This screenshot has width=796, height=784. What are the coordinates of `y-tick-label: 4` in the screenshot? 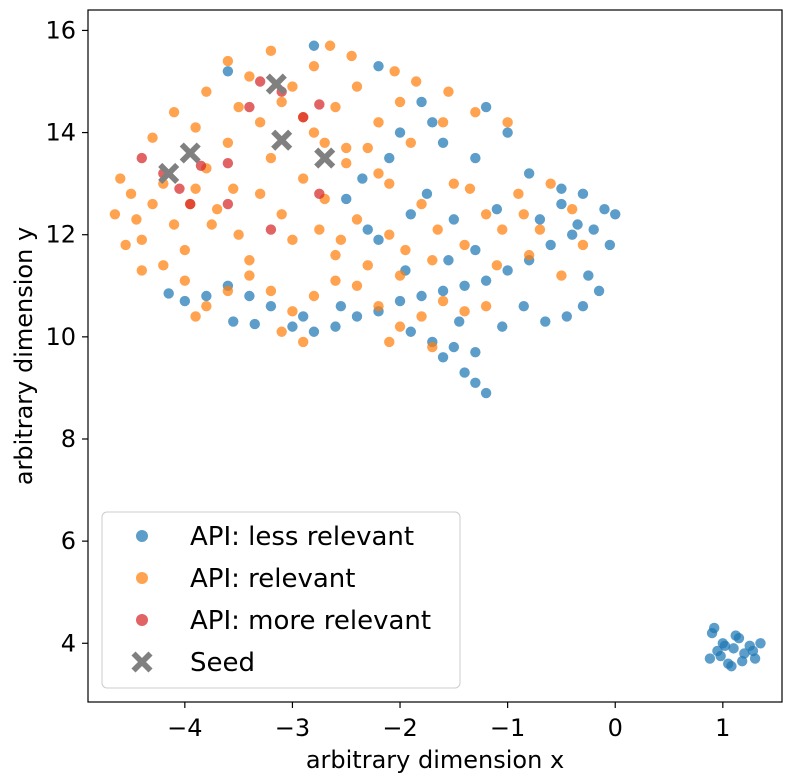 It's located at (68, 643).